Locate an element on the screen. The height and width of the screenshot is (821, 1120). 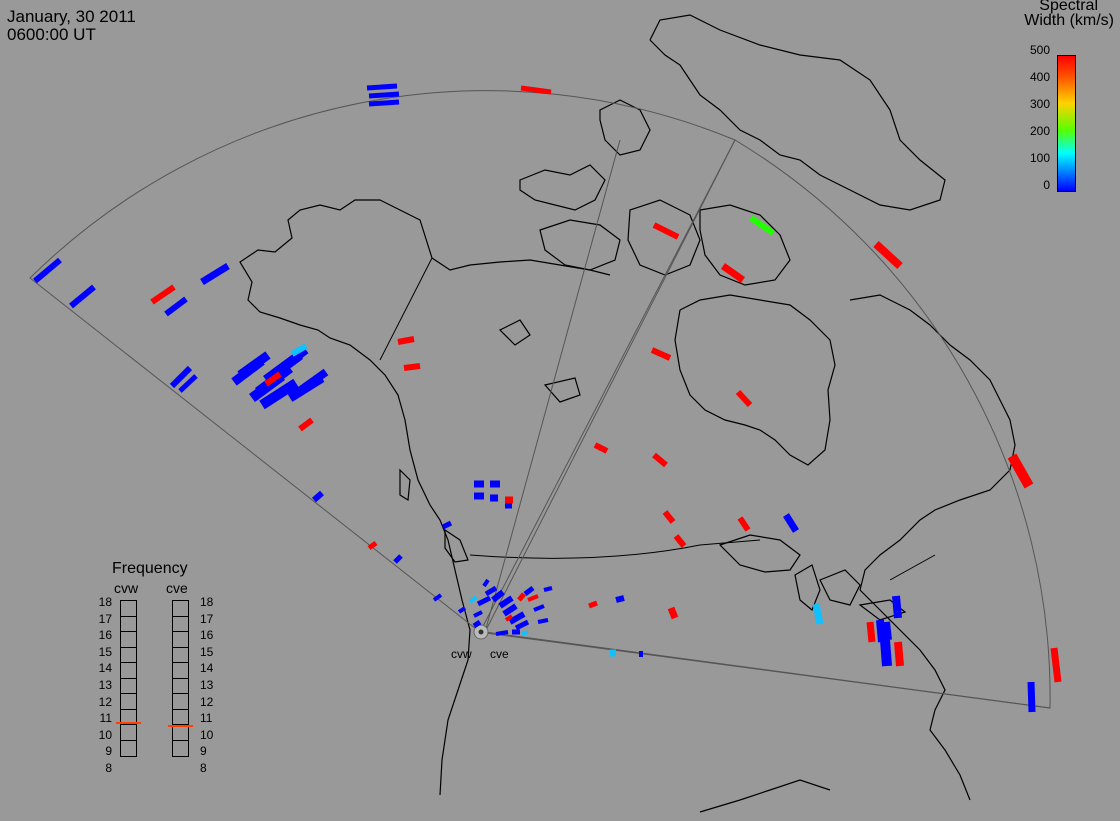
time-label: 0600:00 UT is located at coordinates (51, 34).